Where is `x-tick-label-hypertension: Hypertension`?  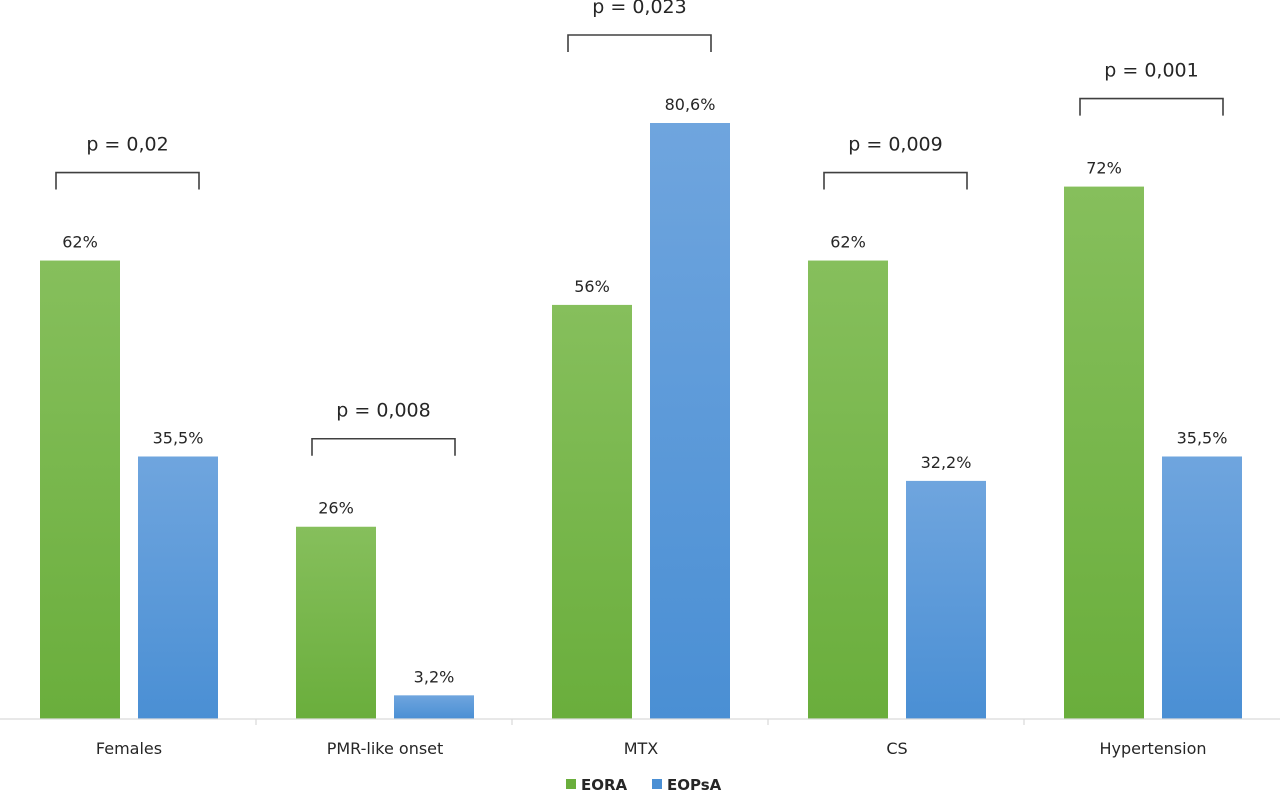 x-tick-label-hypertension: Hypertension is located at coordinates (1152, 748).